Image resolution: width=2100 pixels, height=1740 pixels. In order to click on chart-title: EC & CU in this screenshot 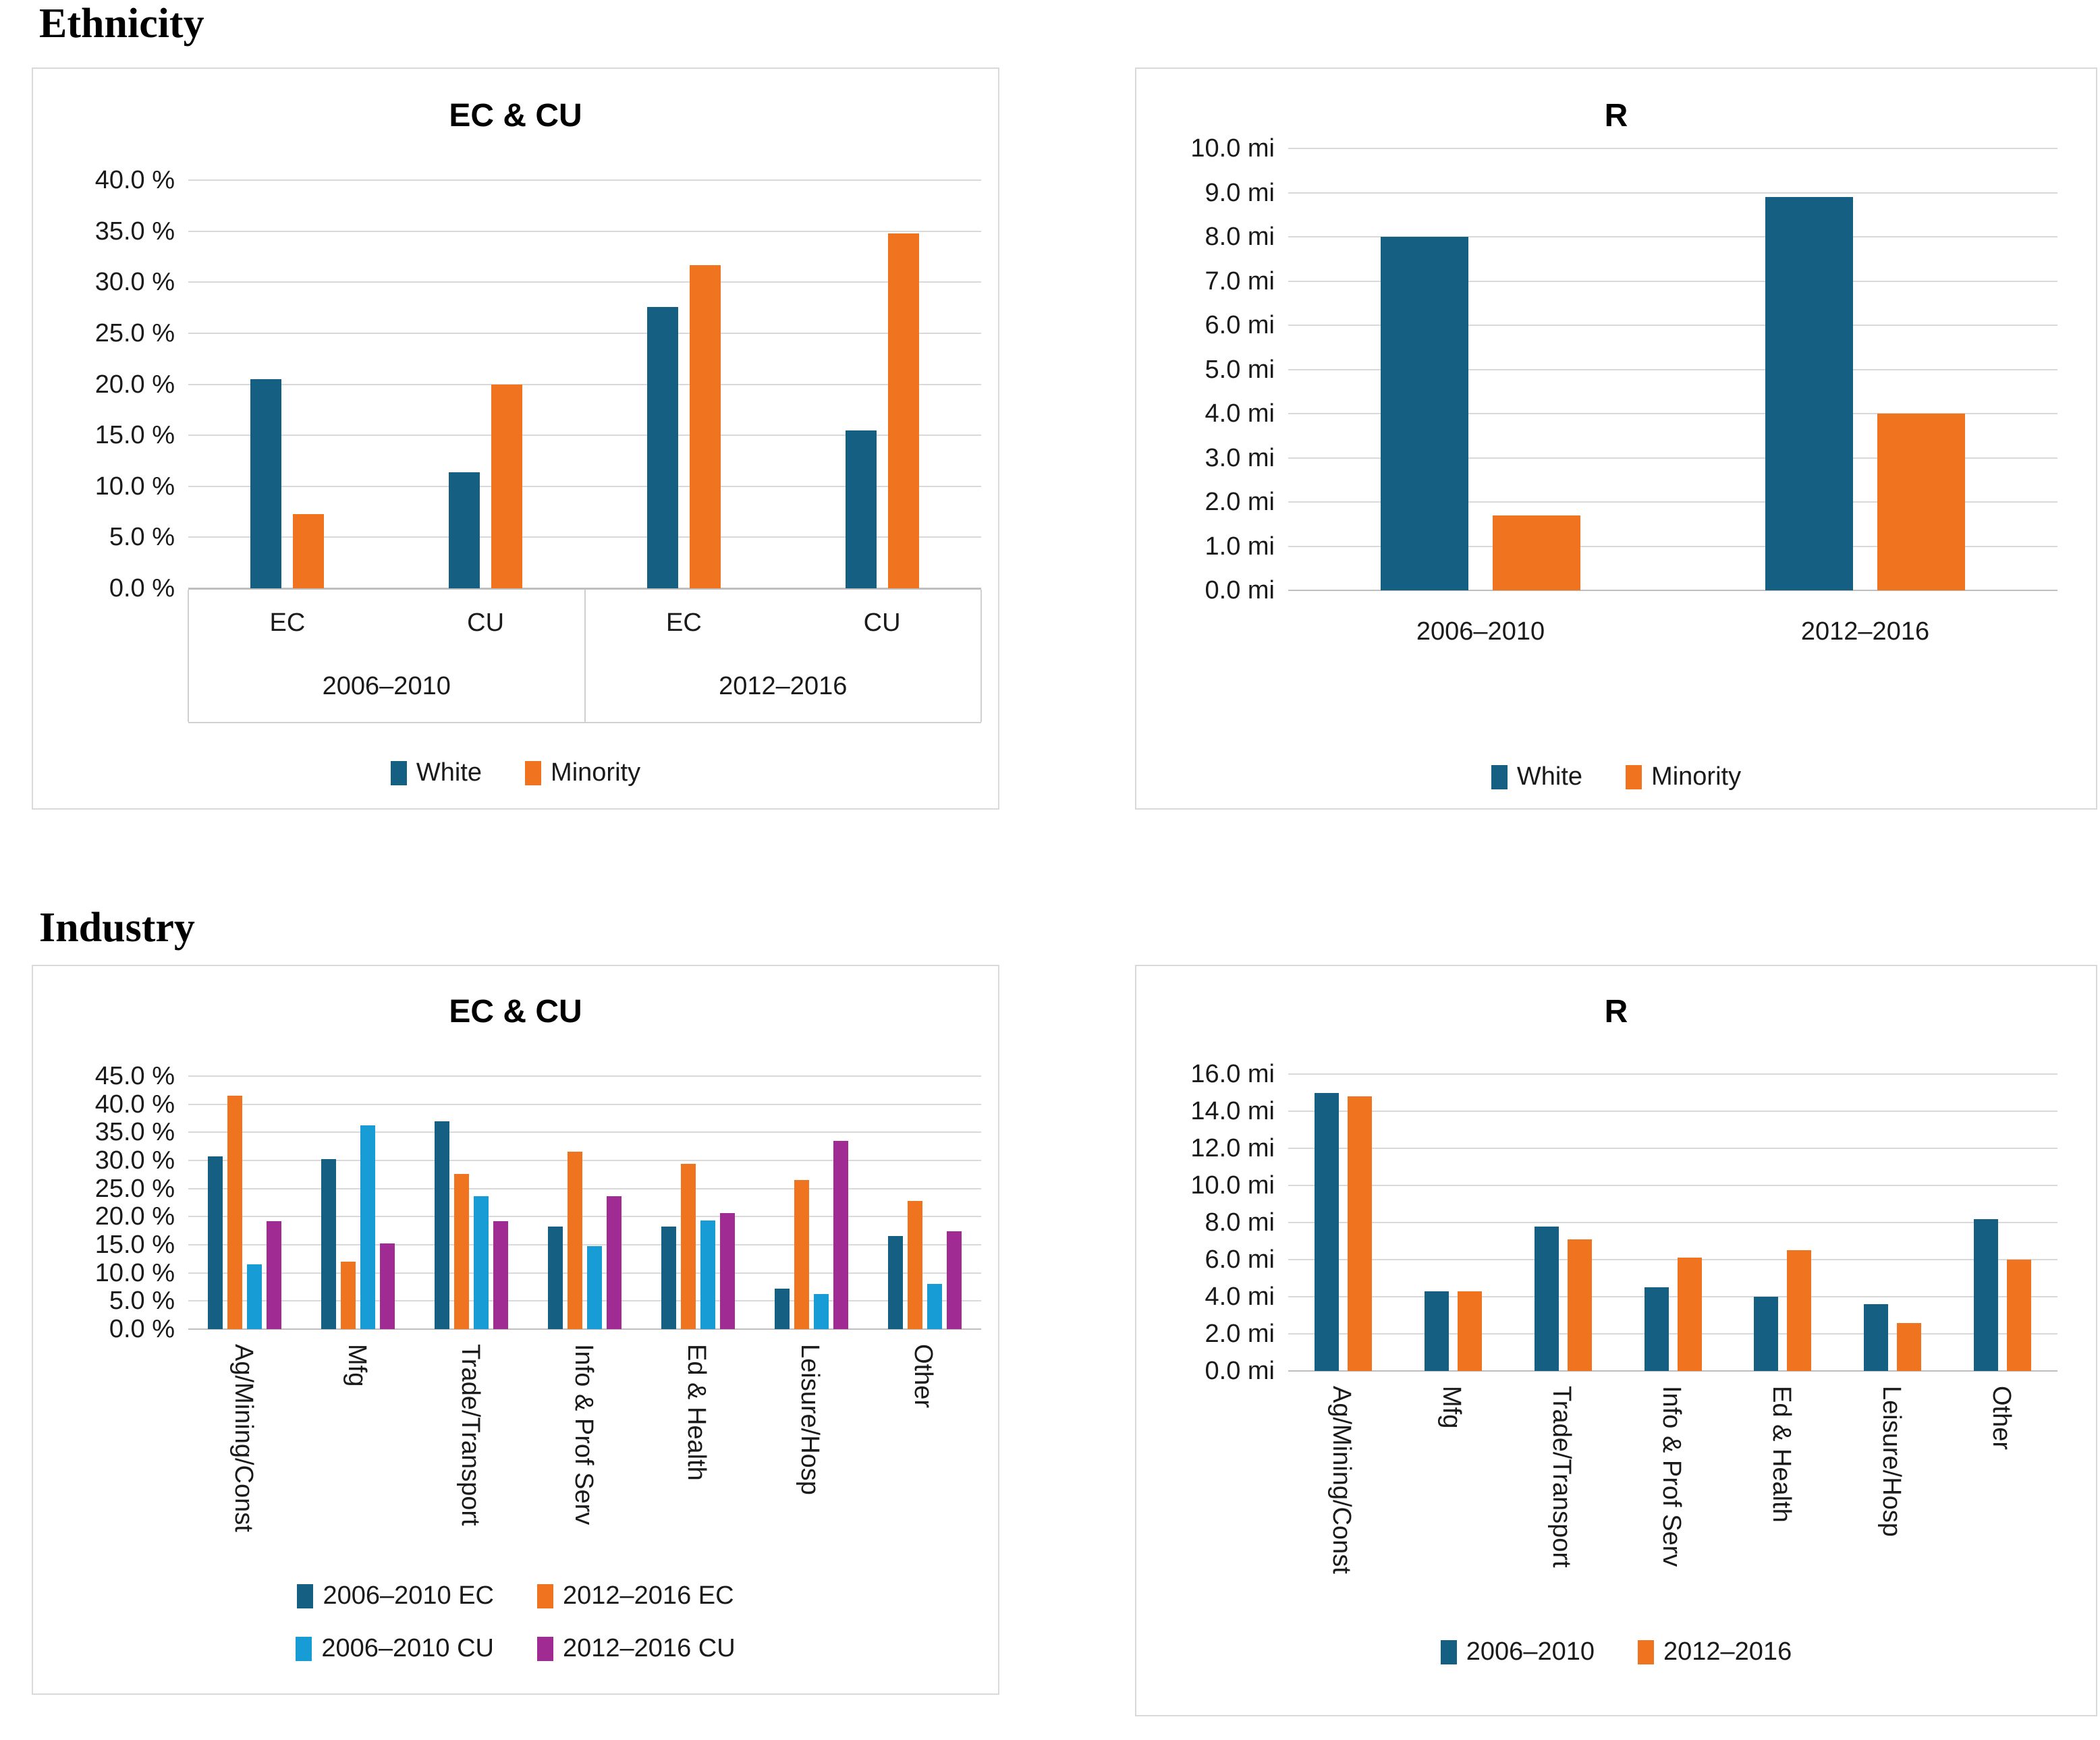, I will do `click(515, 116)`.